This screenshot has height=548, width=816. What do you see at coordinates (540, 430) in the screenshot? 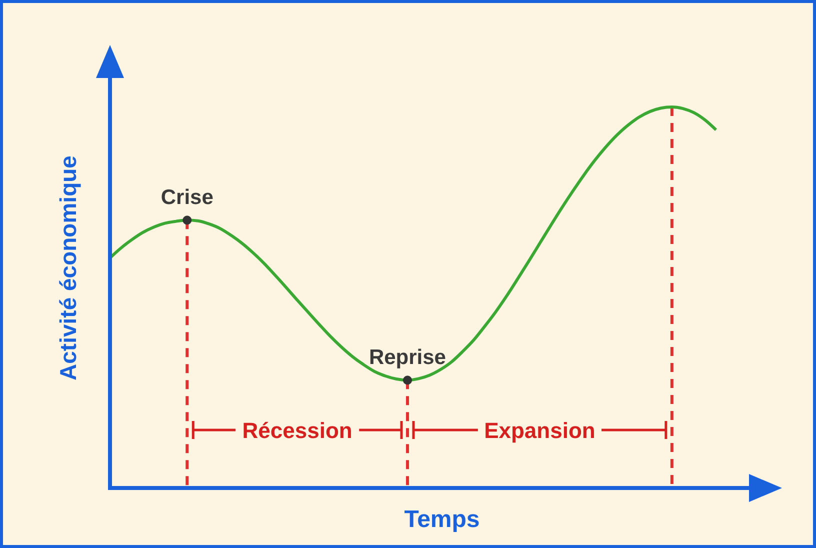
I see `annotation: Expansion` at bounding box center [540, 430].